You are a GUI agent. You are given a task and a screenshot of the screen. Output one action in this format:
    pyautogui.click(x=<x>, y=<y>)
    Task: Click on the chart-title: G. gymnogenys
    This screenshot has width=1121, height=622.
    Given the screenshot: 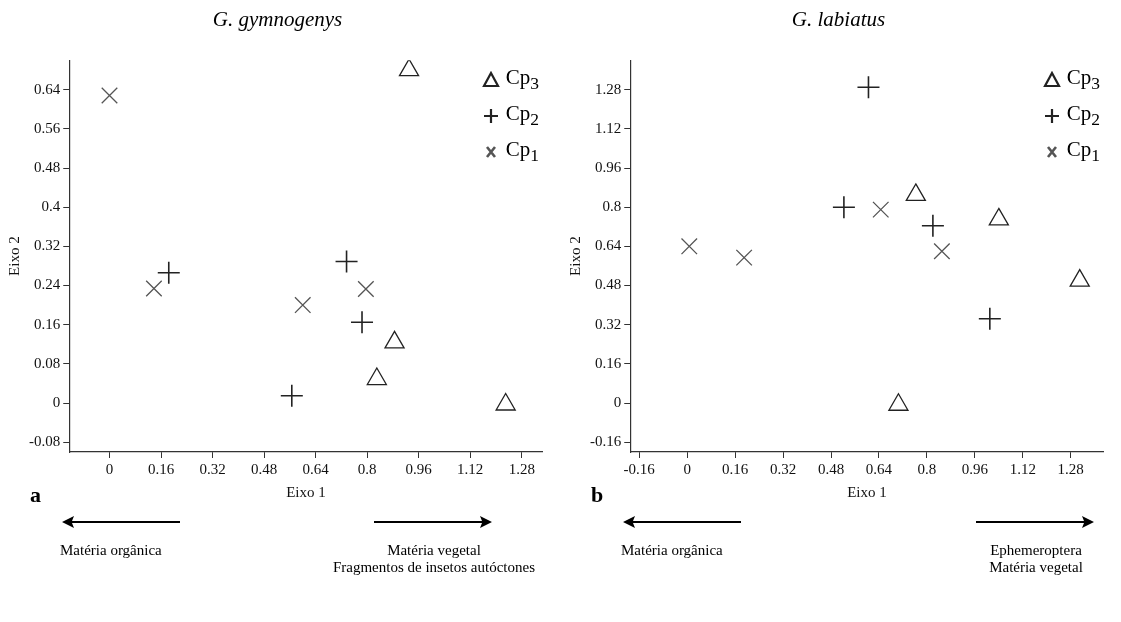 What is the action you would take?
    pyautogui.click(x=277, y=19)
    